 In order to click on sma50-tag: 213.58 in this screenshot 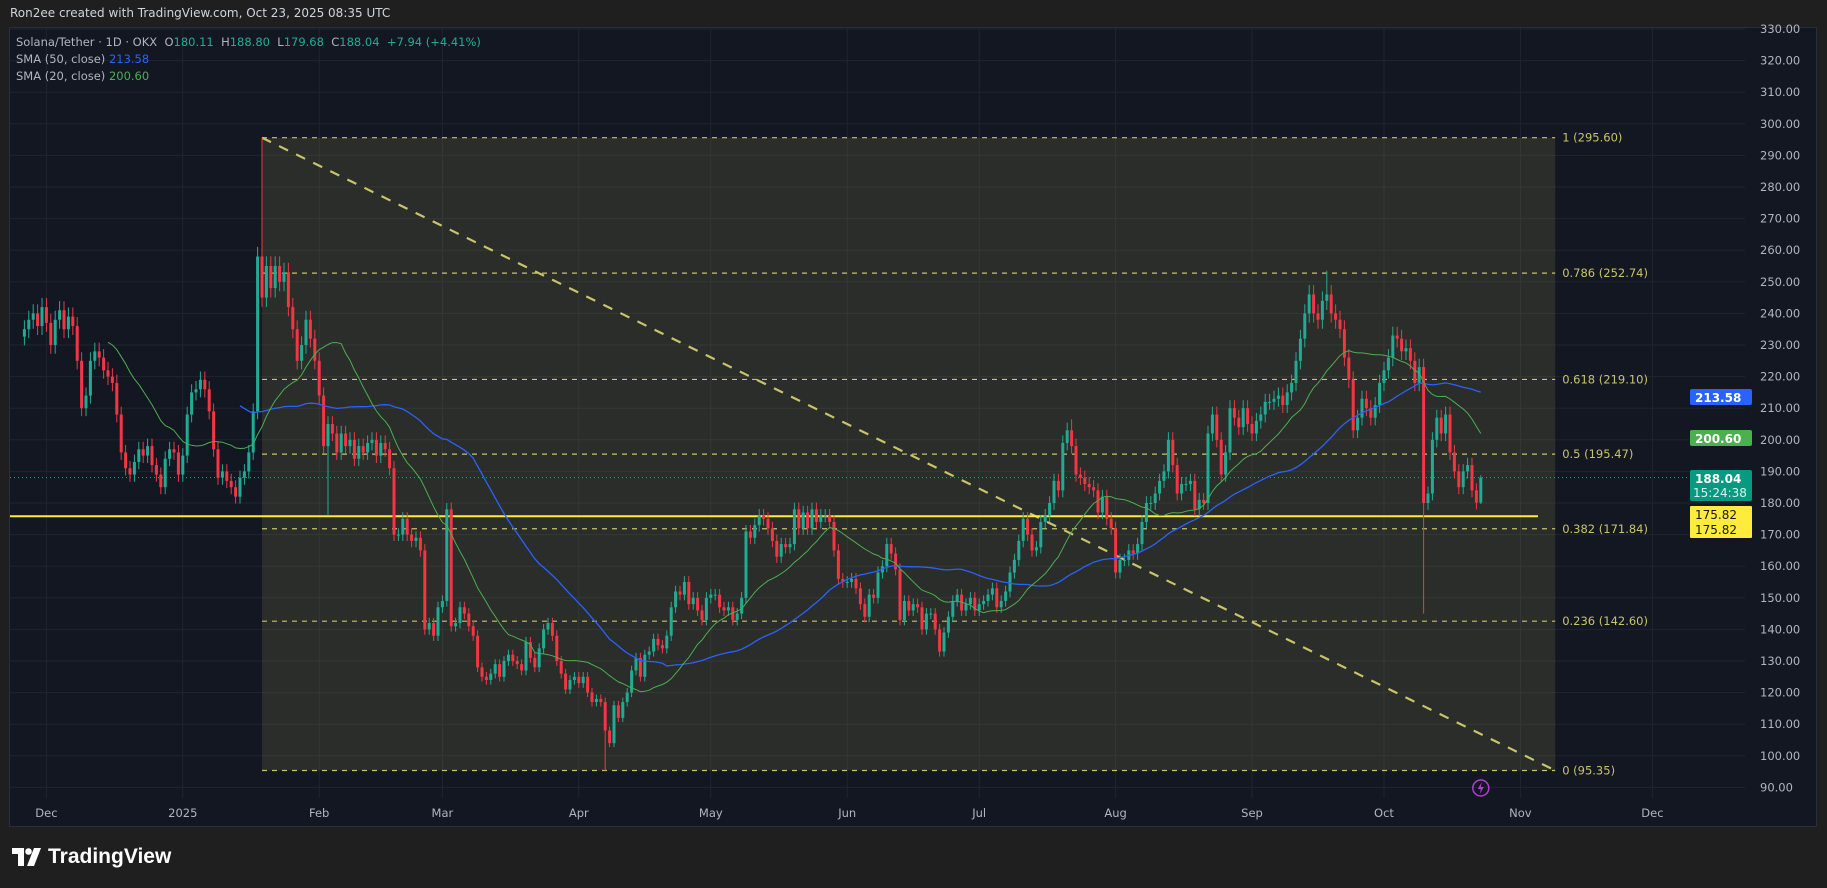, I will do `click(1718, 398)`.